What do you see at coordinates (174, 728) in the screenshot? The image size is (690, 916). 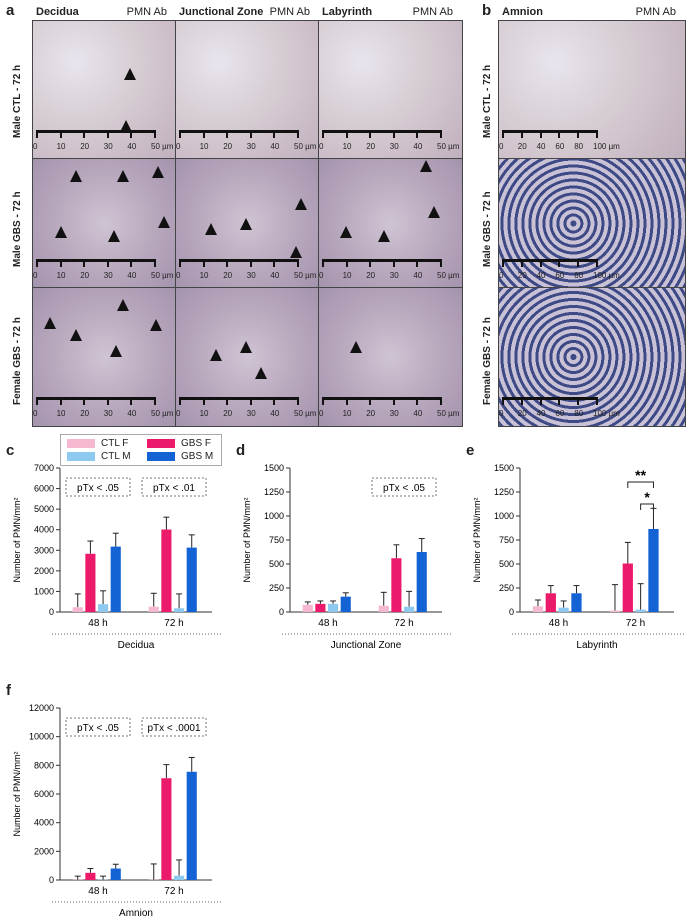 I see `annotation-text: pTx < .0001` at bounding box center [174, 728].